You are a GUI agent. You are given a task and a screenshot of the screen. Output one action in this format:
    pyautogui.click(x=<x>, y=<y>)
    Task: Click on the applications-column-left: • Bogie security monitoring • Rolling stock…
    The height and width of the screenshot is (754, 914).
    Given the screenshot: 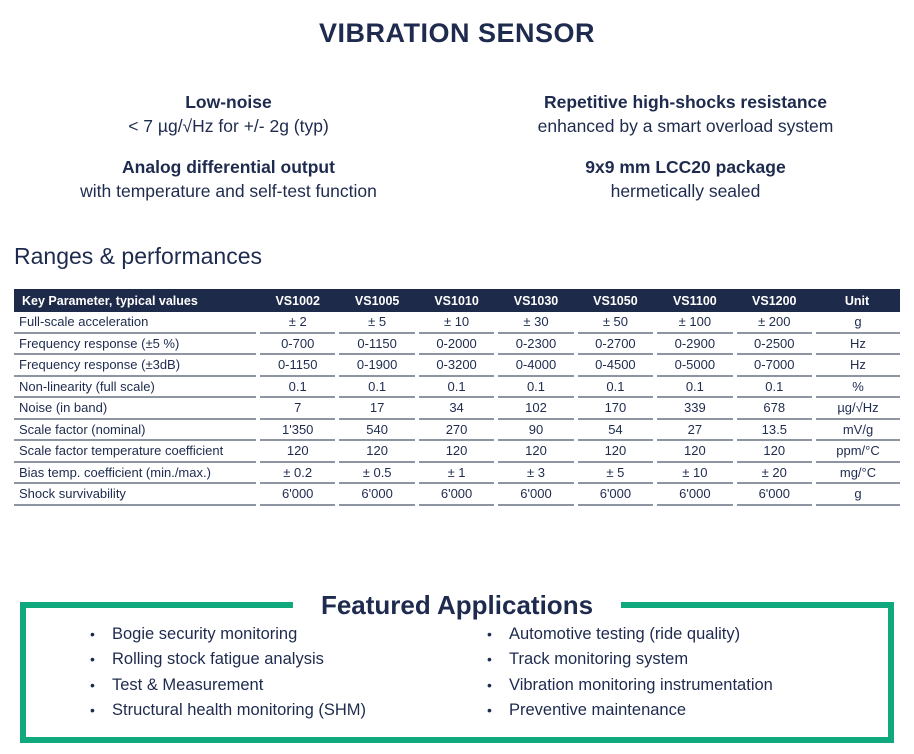 What is the action you would take?
    pyautogui.click(x=241, y=673)
    